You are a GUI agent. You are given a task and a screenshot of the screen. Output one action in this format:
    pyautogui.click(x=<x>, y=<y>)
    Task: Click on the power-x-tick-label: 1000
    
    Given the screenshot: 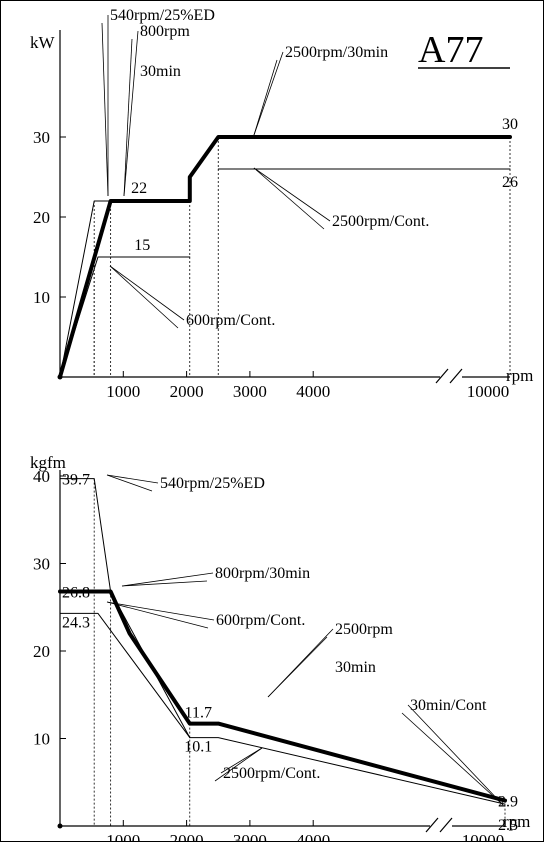 What is the action you would take?
    pyautogui.click(x=123, y=391)
    